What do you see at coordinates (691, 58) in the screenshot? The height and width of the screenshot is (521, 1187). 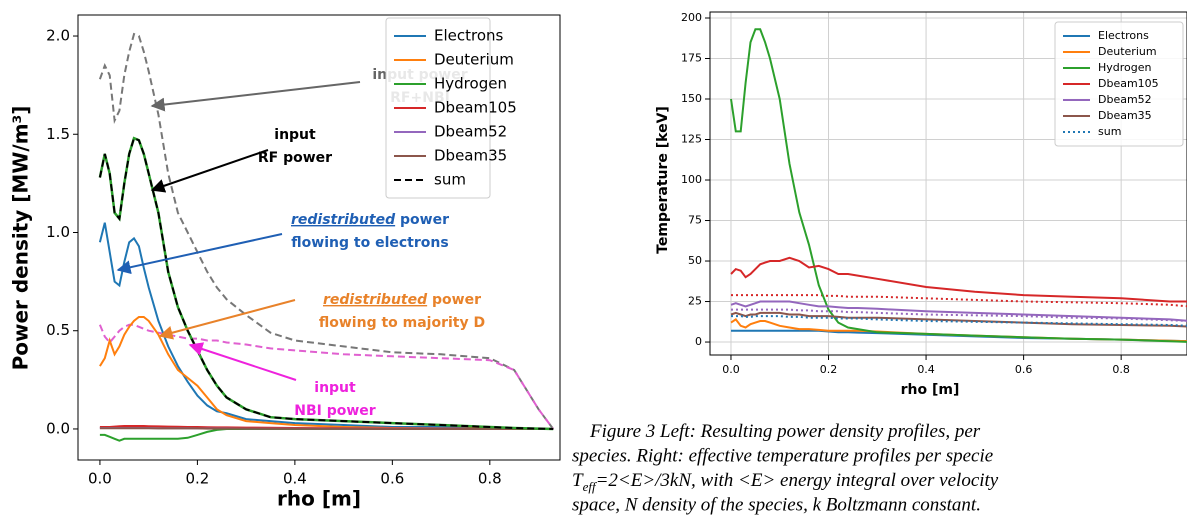 I see `y-tick-label: 175` at bounding box center [691, 58].